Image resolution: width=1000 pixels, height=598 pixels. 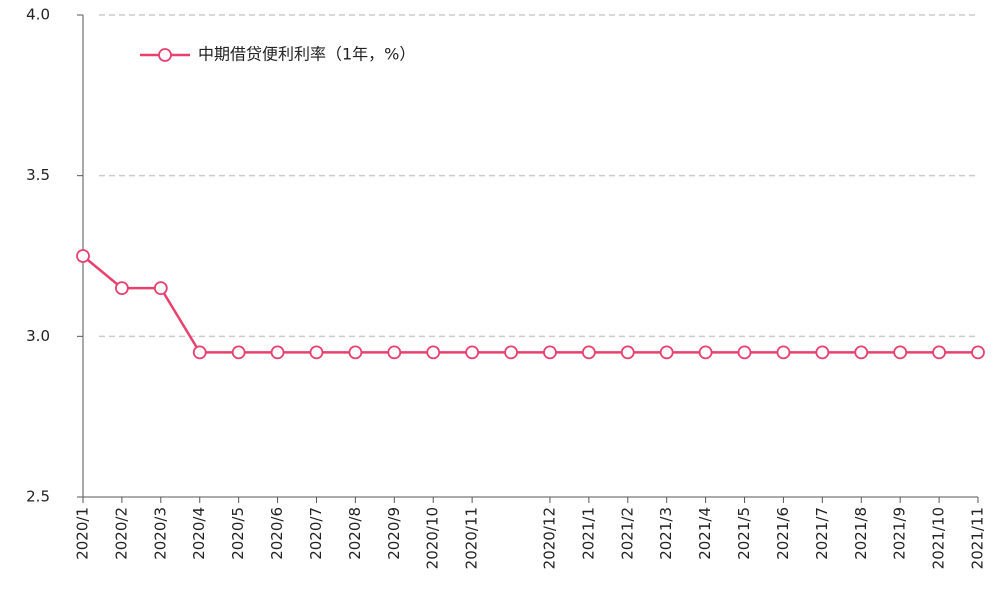 I want to click on x-tick-label: 2021/8, so click(x=861, y=533).